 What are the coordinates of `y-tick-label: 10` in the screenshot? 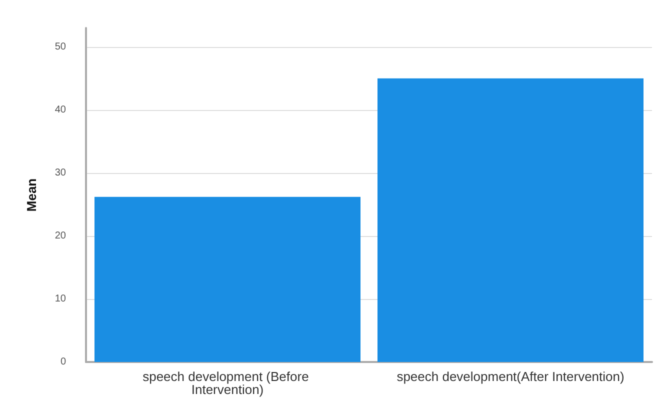 It's located at (60, 298).